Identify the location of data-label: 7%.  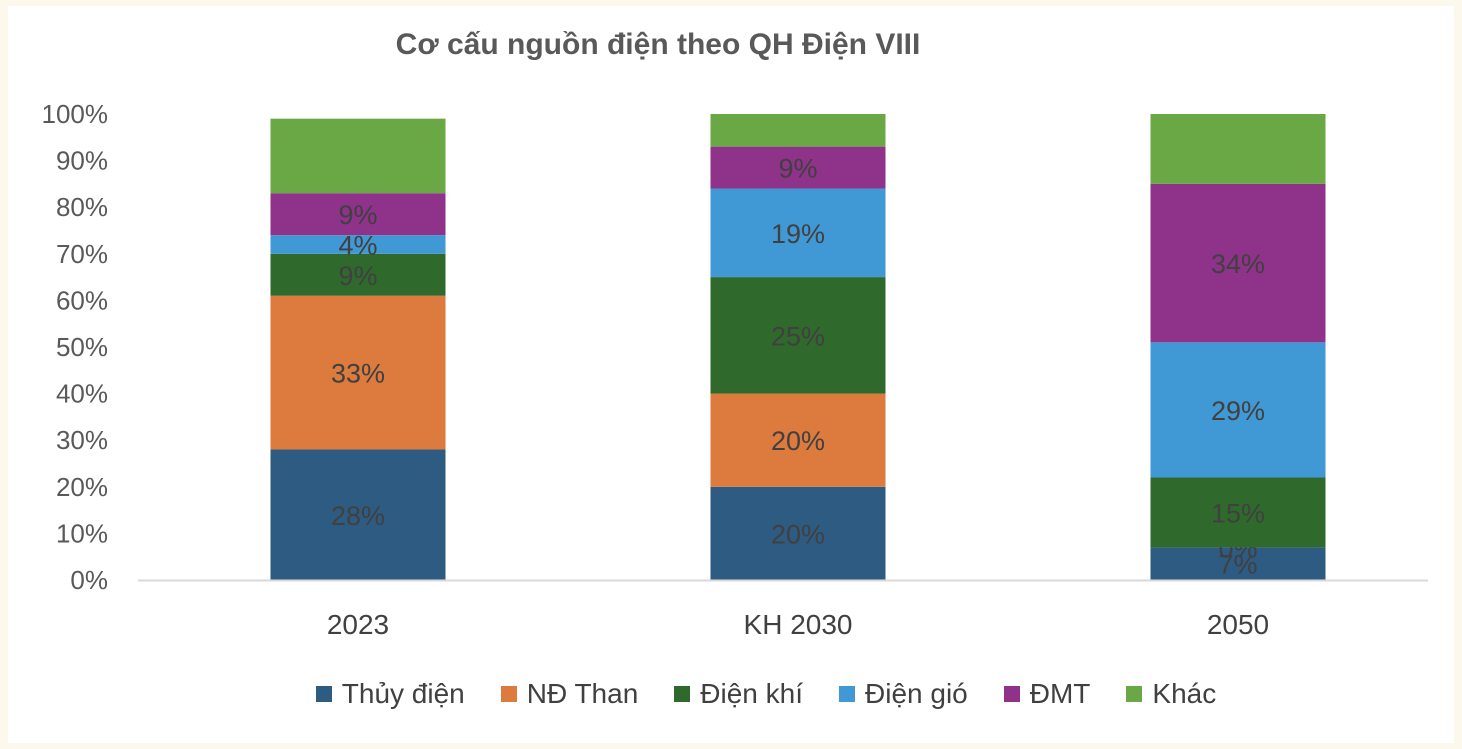
(1237, 565).